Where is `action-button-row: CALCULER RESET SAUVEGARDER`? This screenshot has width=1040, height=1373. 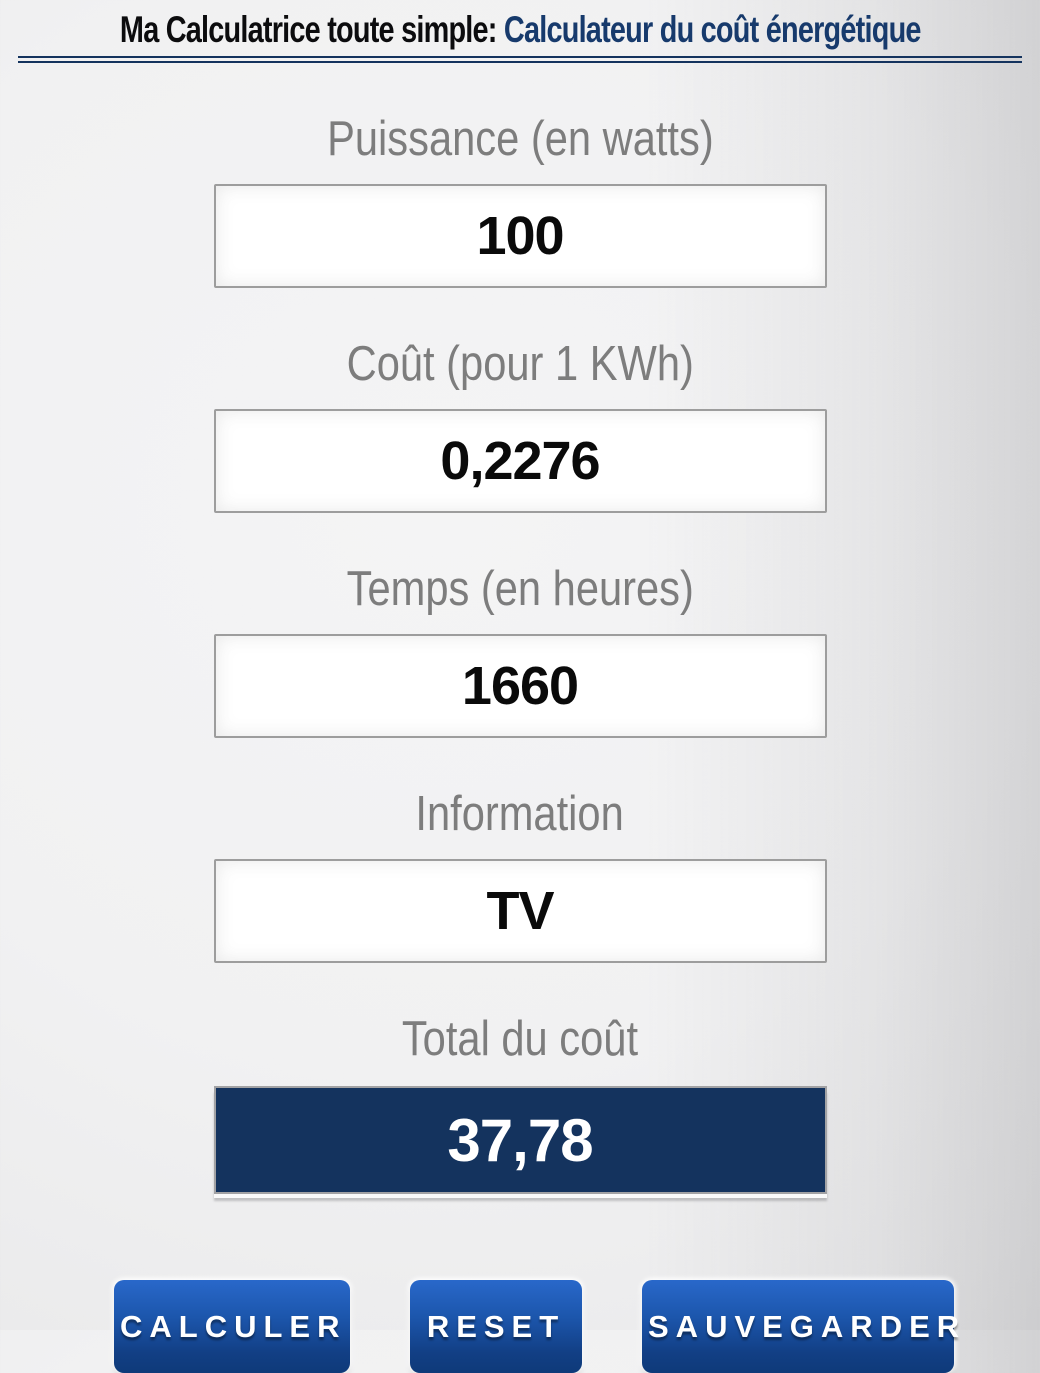 action-button-row: CALCULER RESET SAUVEGARDER is located at coordinates (520, 1326).